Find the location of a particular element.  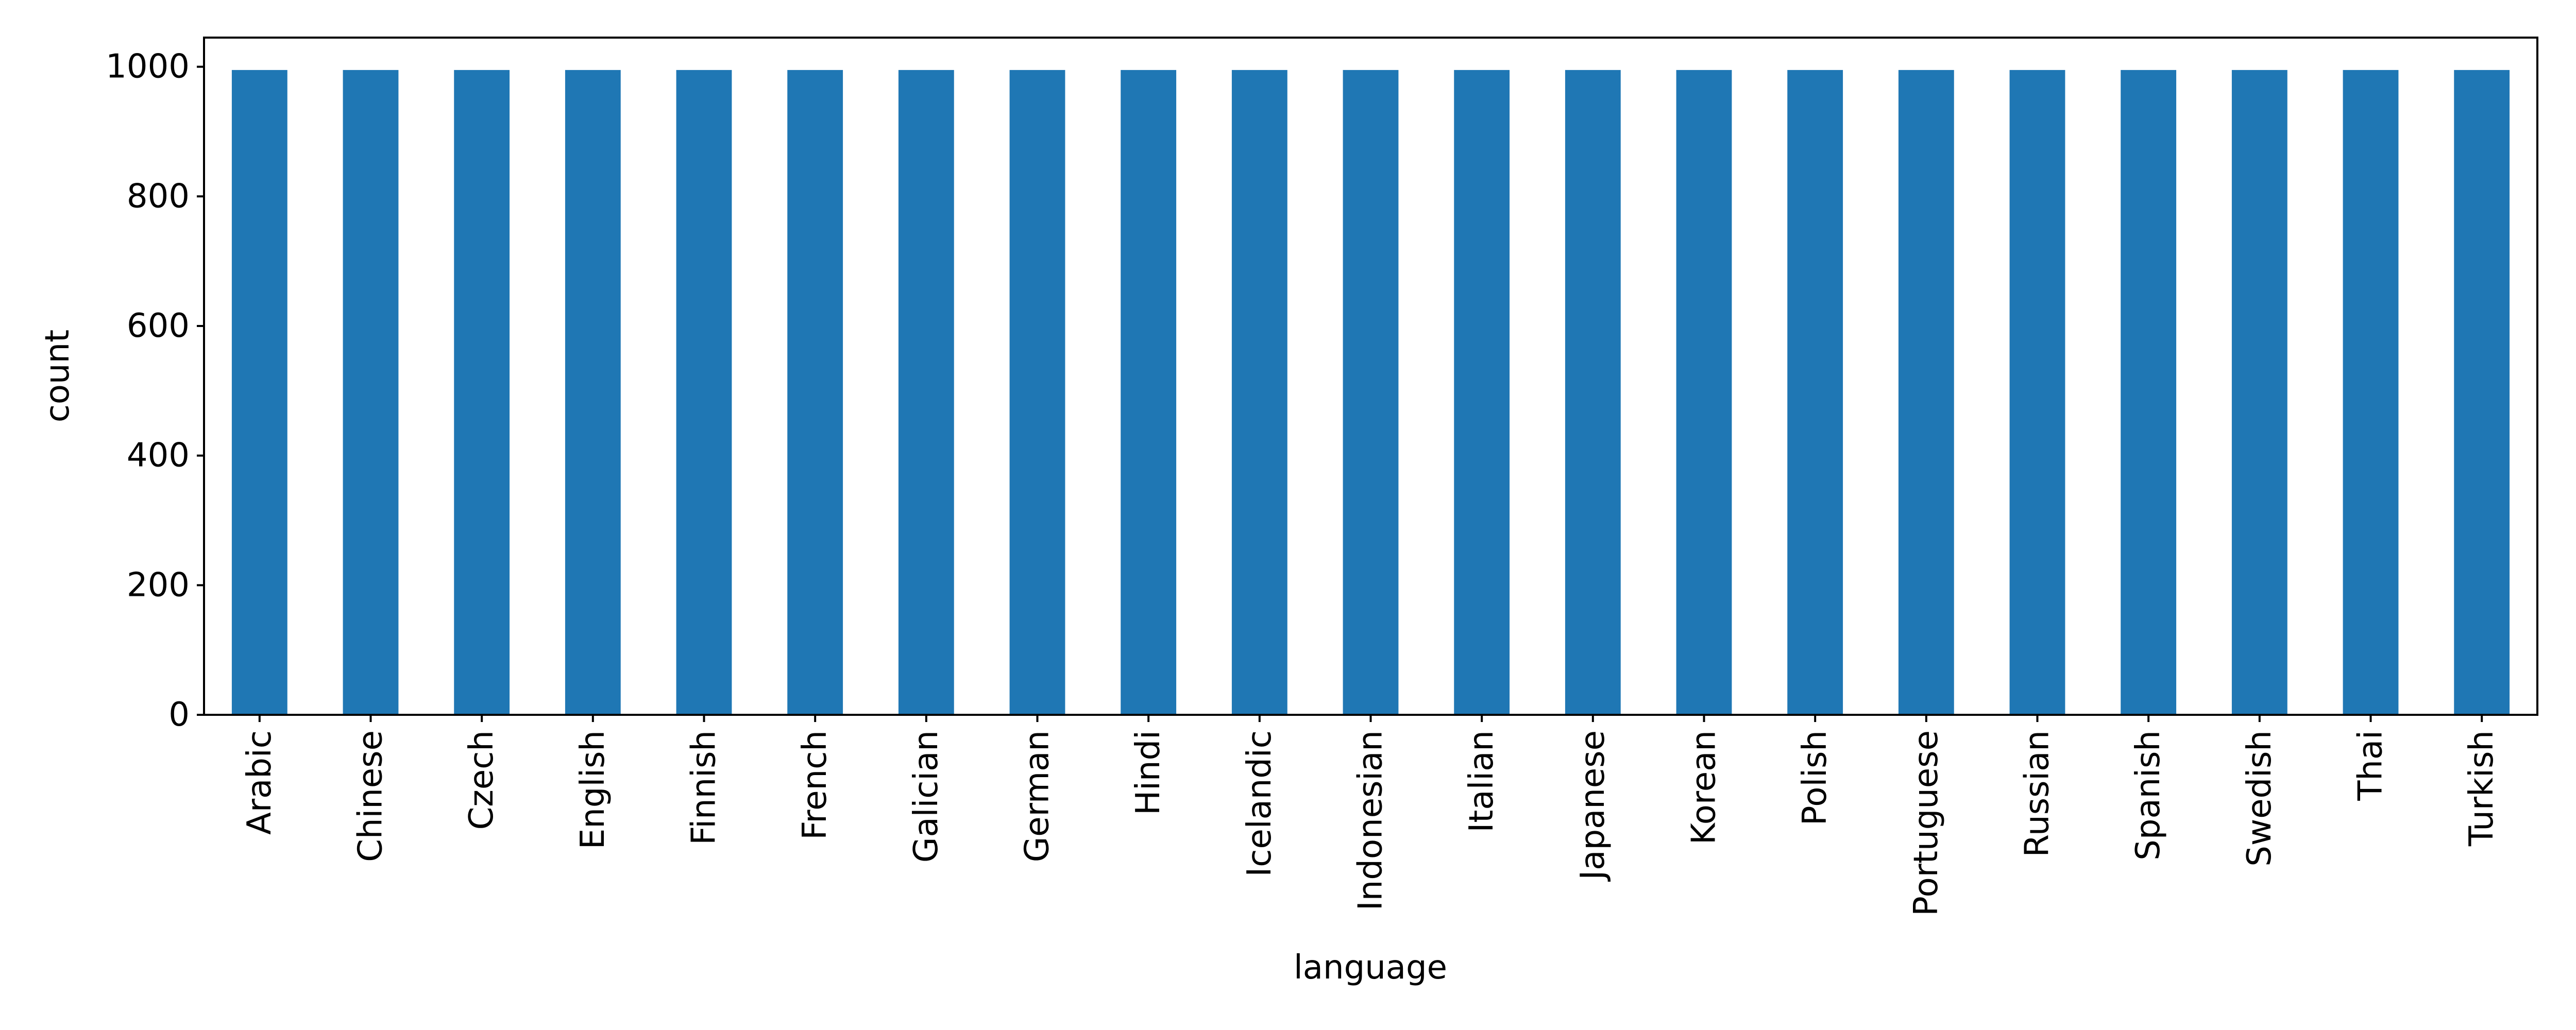

x-tick-label: Turkish is located at coordinates (2482, 788).